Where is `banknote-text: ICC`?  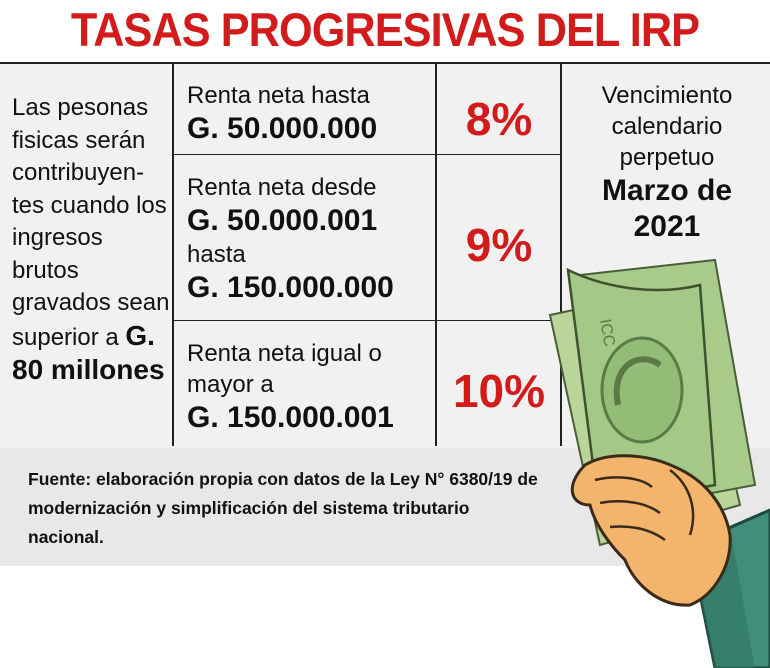
banknote-text: ICC is located at coordinates (607, 333).